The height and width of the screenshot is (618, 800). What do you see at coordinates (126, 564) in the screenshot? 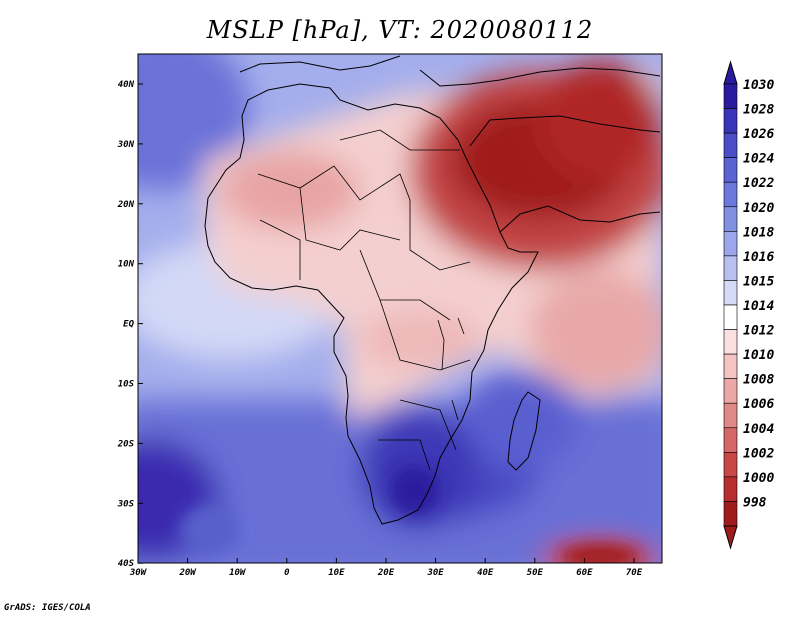
I see `y-tick-label: 40S` at bounding box center [126, 564].